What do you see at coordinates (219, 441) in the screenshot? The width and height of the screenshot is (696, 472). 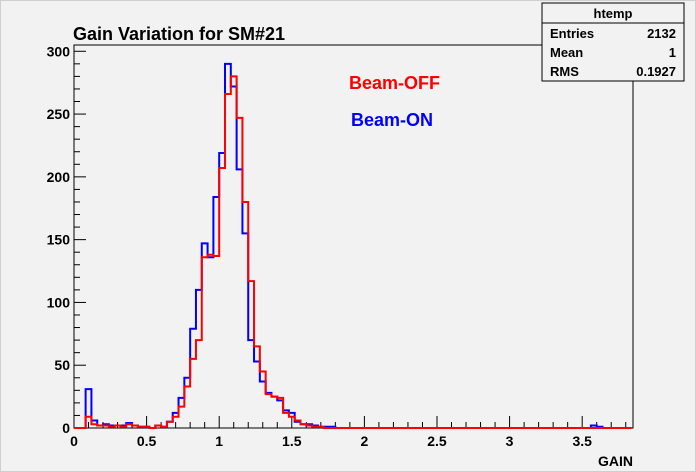 I see `x-tick-label: 1` at bounding box center [219, 441].